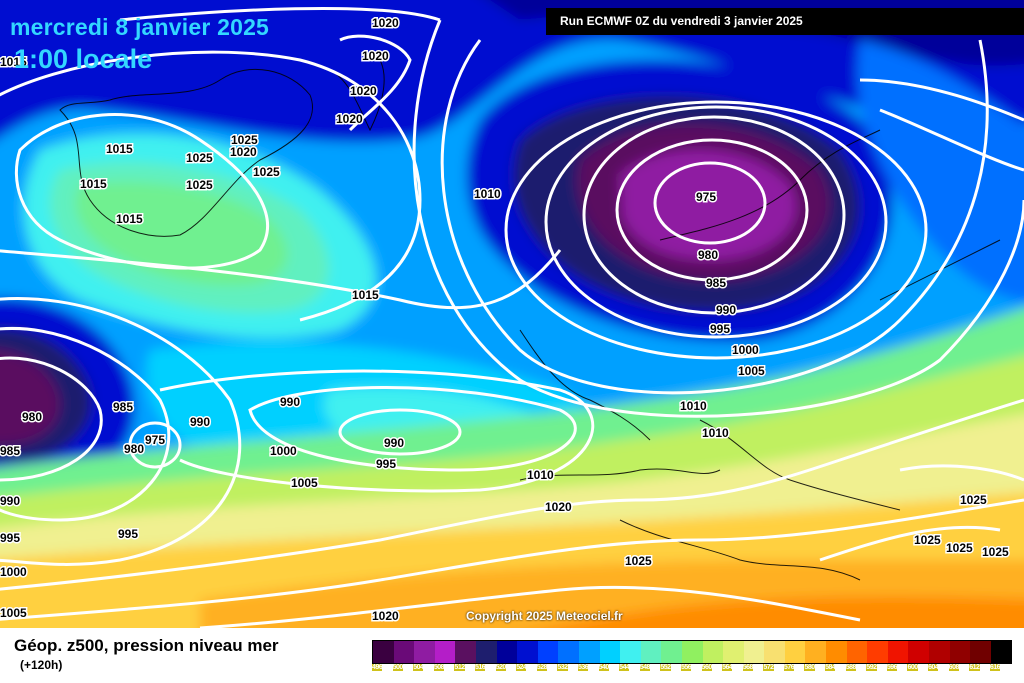 The width and height of the screenshot is (1024, 683). Describe the element at coordinates (562, 667) in the screenshot. I see `scale-label: 532` at that location.